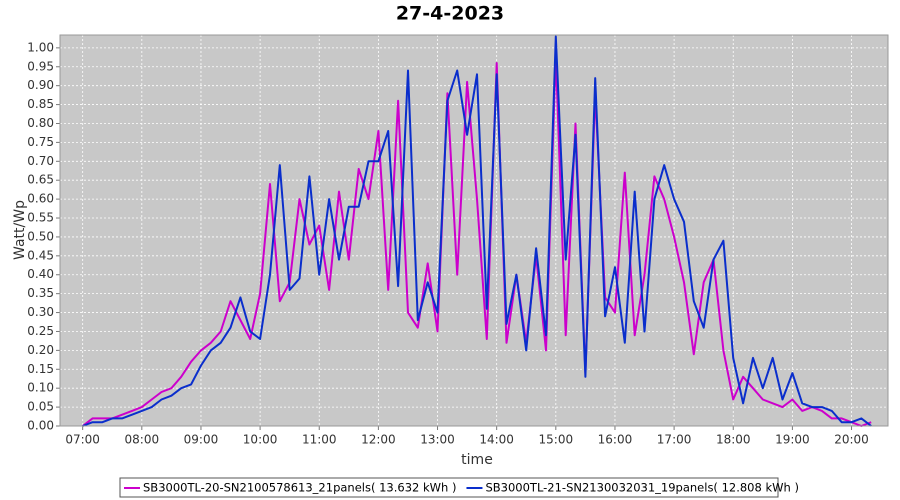 The height and width of the screenshot is (500, 900). I want to click on y-axis-label: Watt/Wp, so click(20, 230).